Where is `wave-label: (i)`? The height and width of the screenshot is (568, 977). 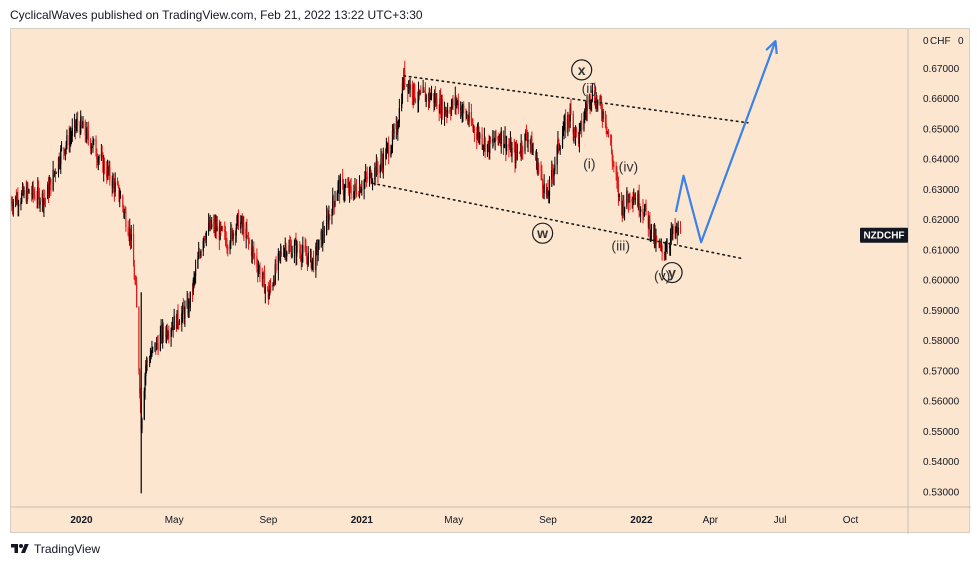 wave-label: (i) is located at coordinates (589, 164).